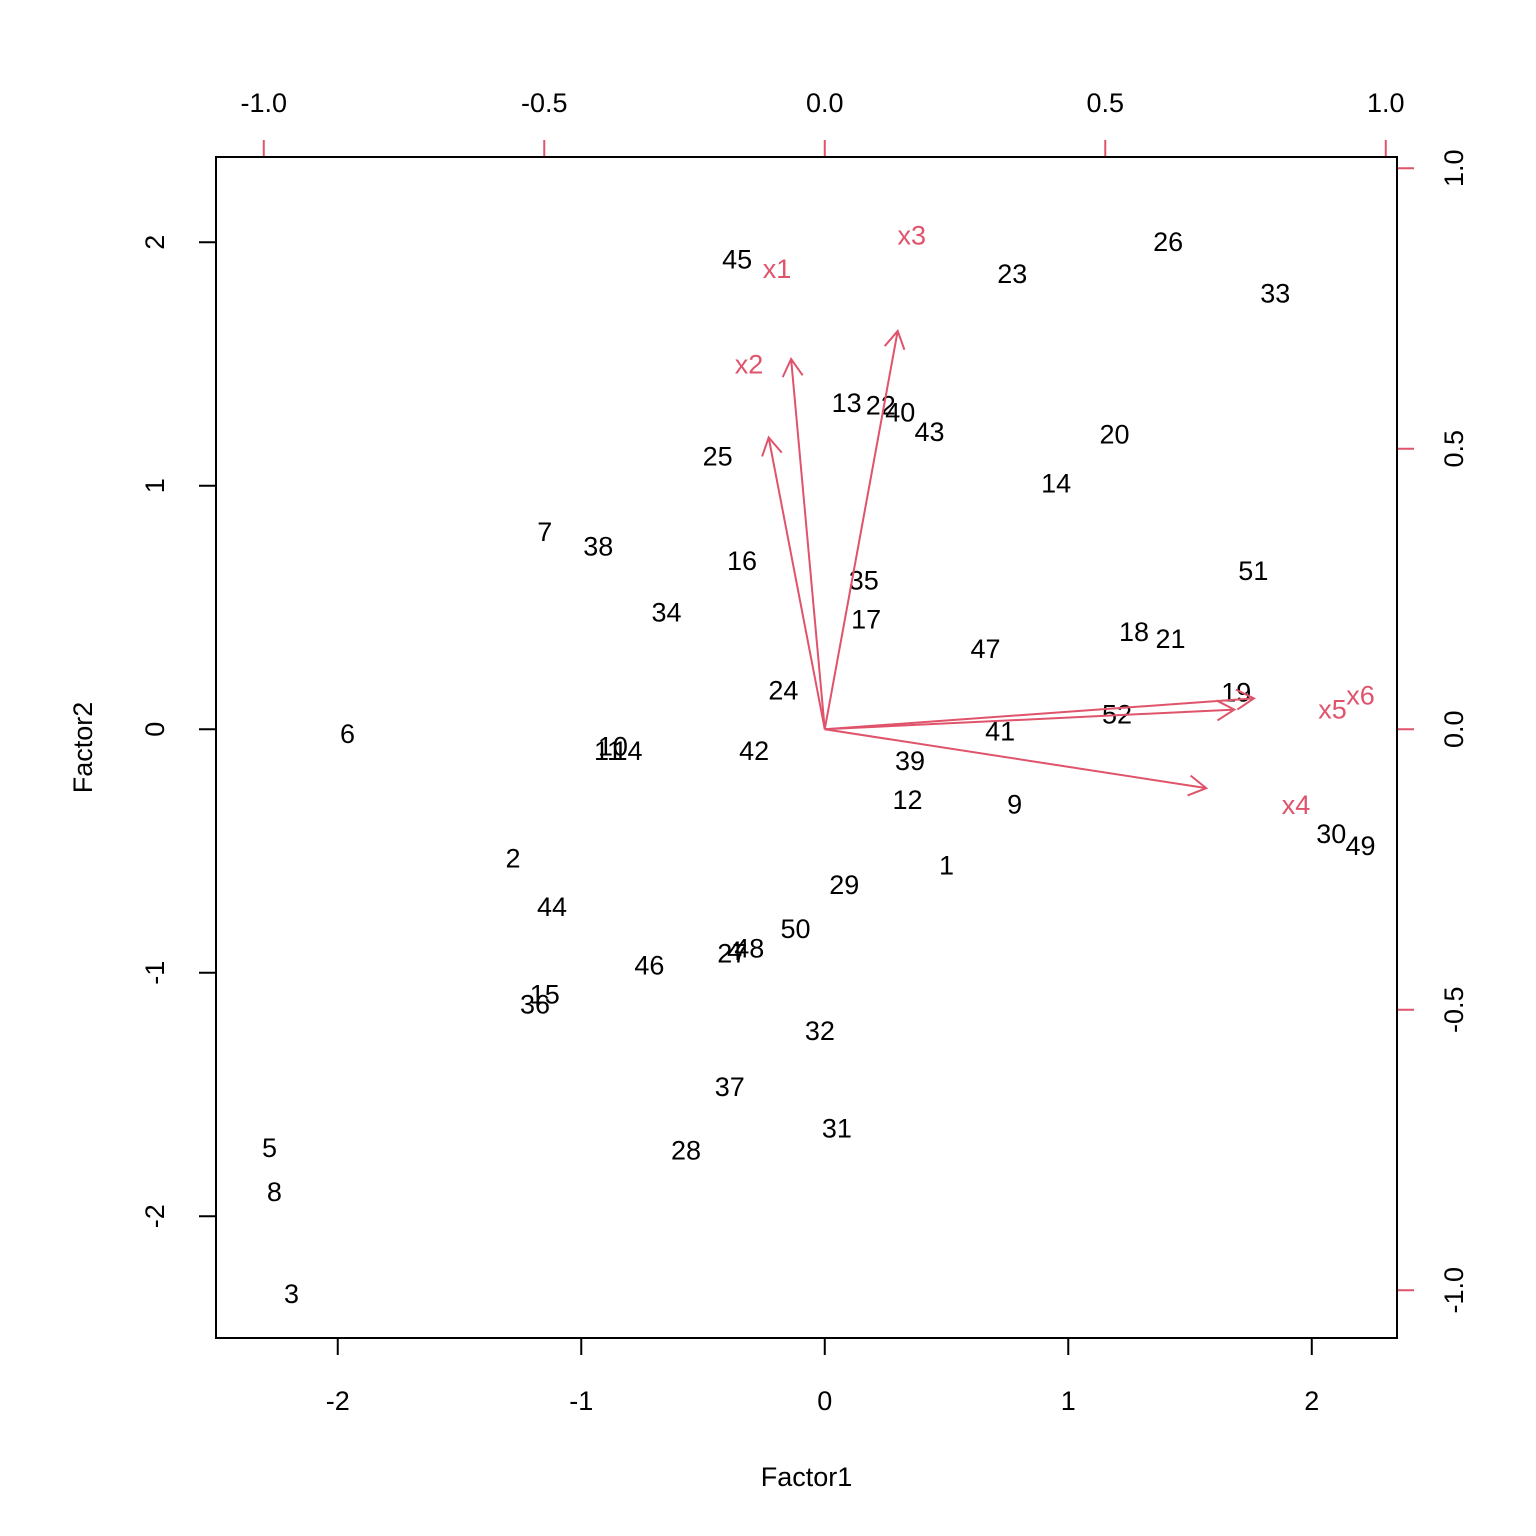 The width and height of the screenshot is (1536, 1536). What do you see at coordinates (291, 1294) in the screenshot?
I see `point-label: 3` at bounding box center [291, 1294].